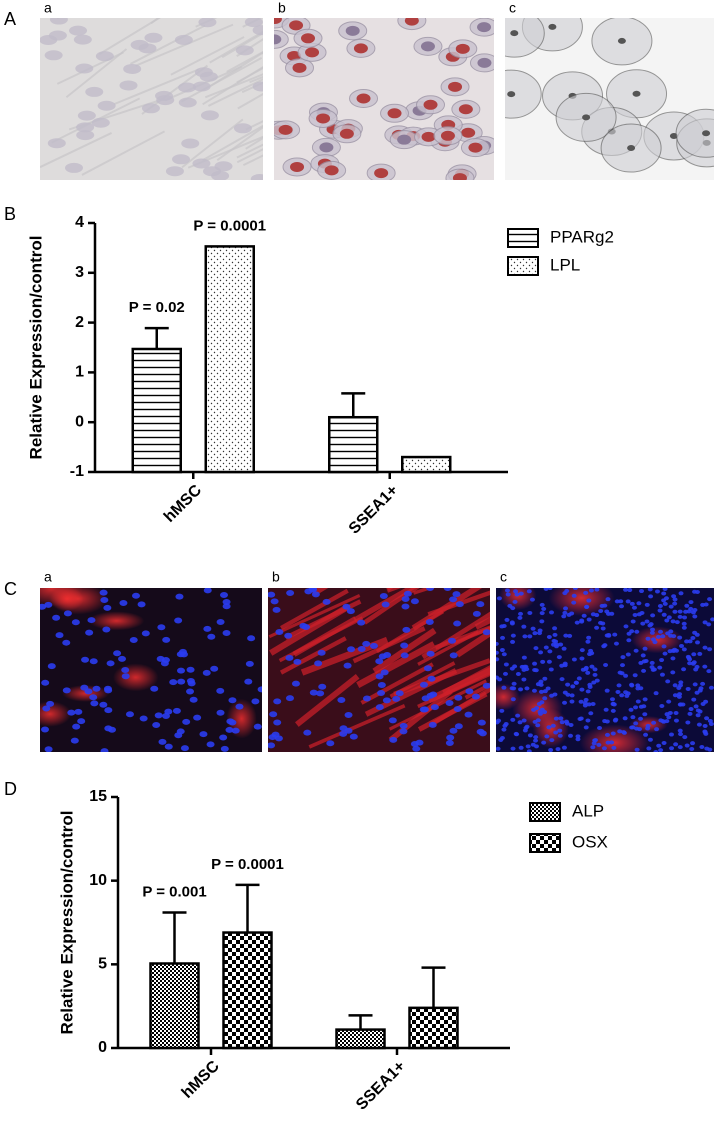 The width and height of the screenshot is (714, 1126). Describe the element at coordinates (102, 1047) in the screenshot. I see `y-tick-label: 0` at that location.